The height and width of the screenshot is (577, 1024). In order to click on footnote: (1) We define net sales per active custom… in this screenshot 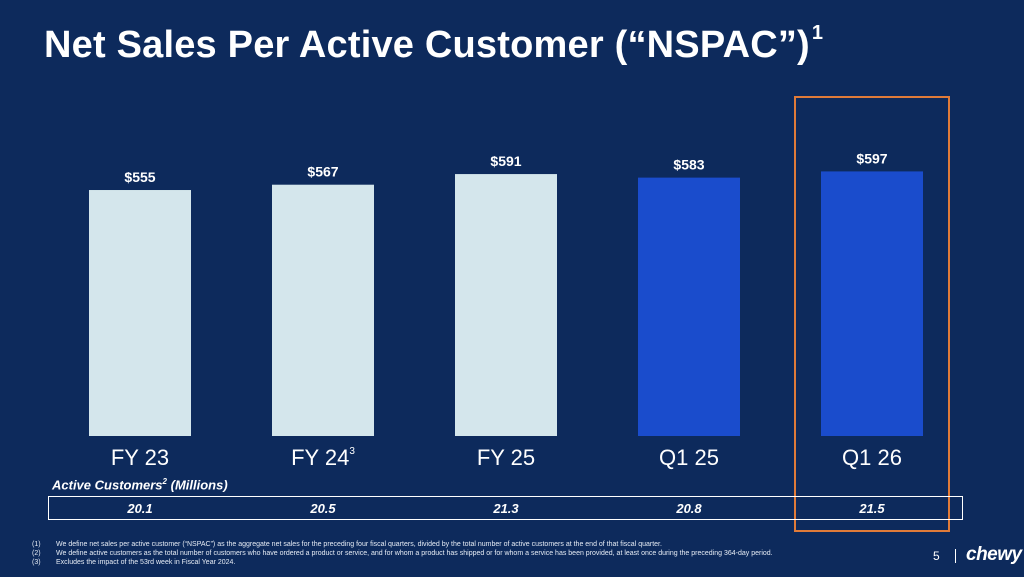, I will do `click(347, 544)`.